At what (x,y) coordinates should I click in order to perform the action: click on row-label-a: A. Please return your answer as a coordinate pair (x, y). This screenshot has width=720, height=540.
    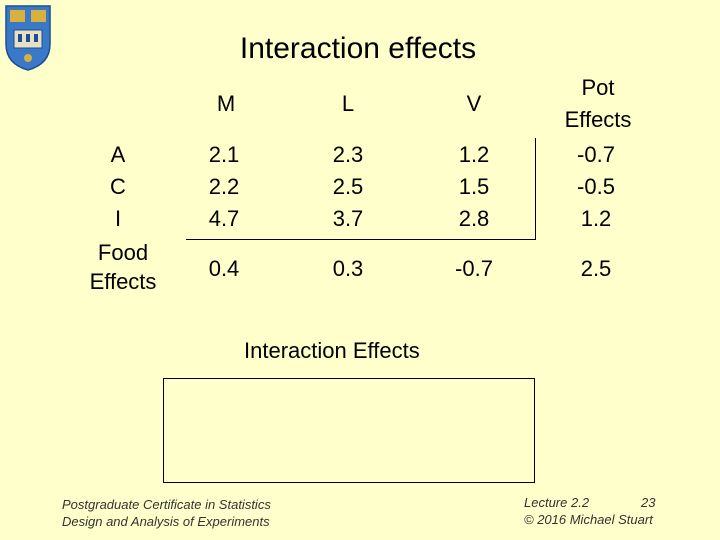
    Looking at the image, I should click on (118, 154).